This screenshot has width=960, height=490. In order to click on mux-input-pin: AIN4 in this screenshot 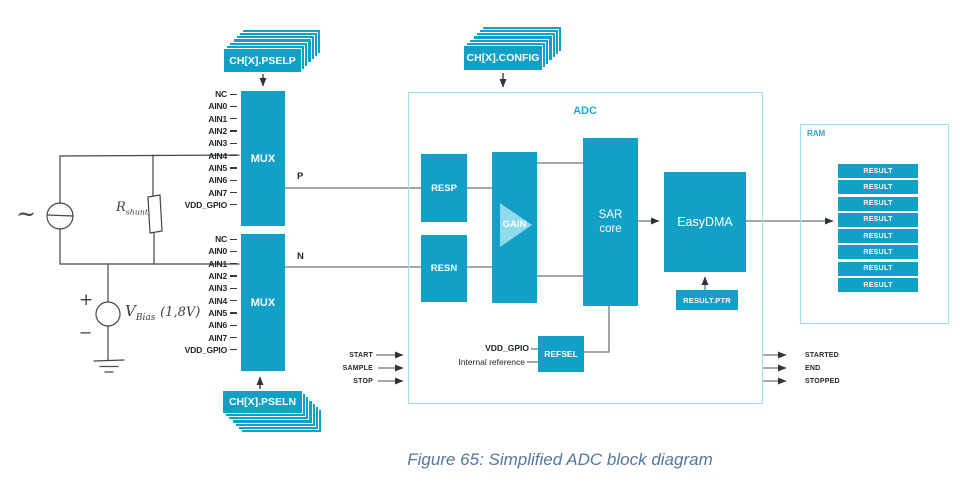, I will do `click(207, 155)`.